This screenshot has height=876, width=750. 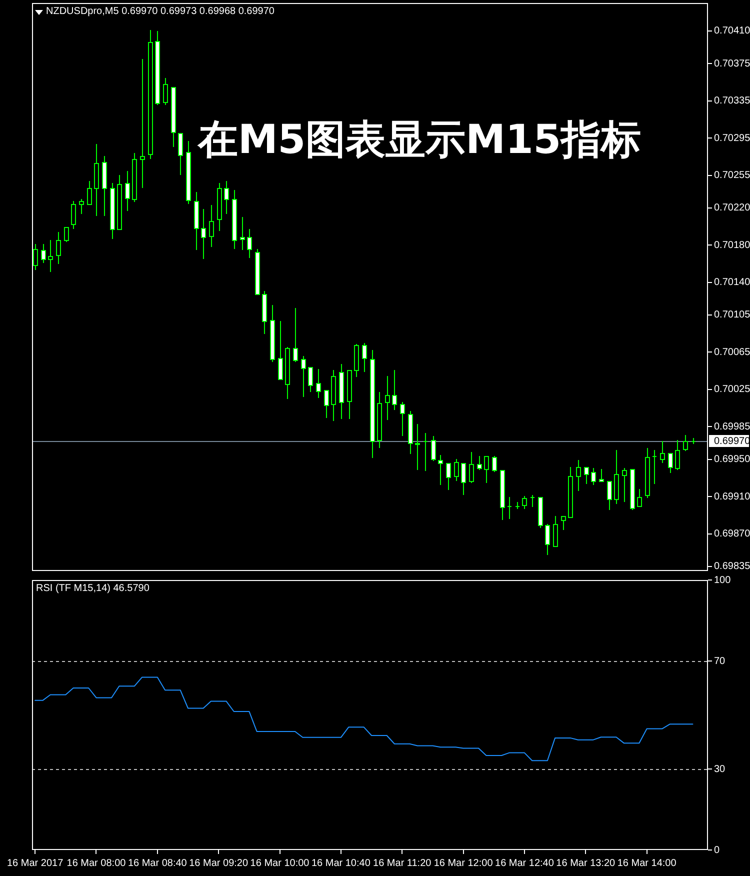 I want to click on x-tick-label: 16 Mar 11:20, so click(x=402, y=863).